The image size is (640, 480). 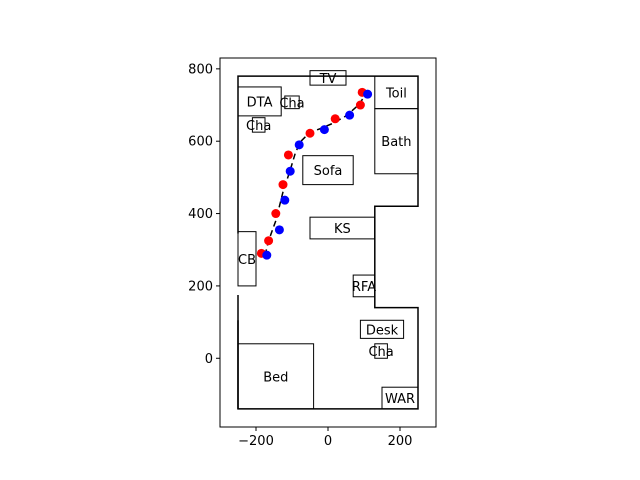 I want to click on furniture-label: WAR, so click(x=400, y=399).